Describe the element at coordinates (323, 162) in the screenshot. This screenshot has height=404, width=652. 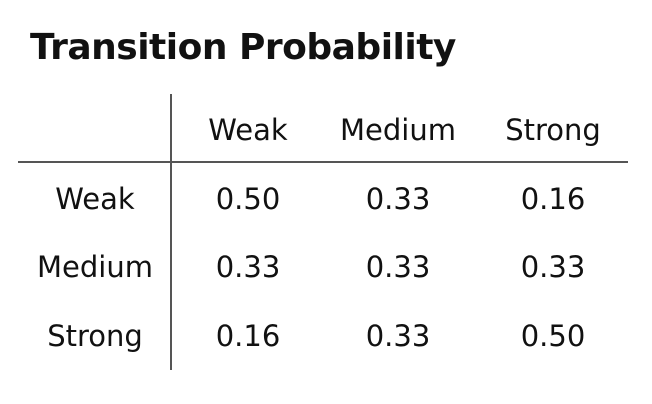
I see `horizontal-divider` at that location.